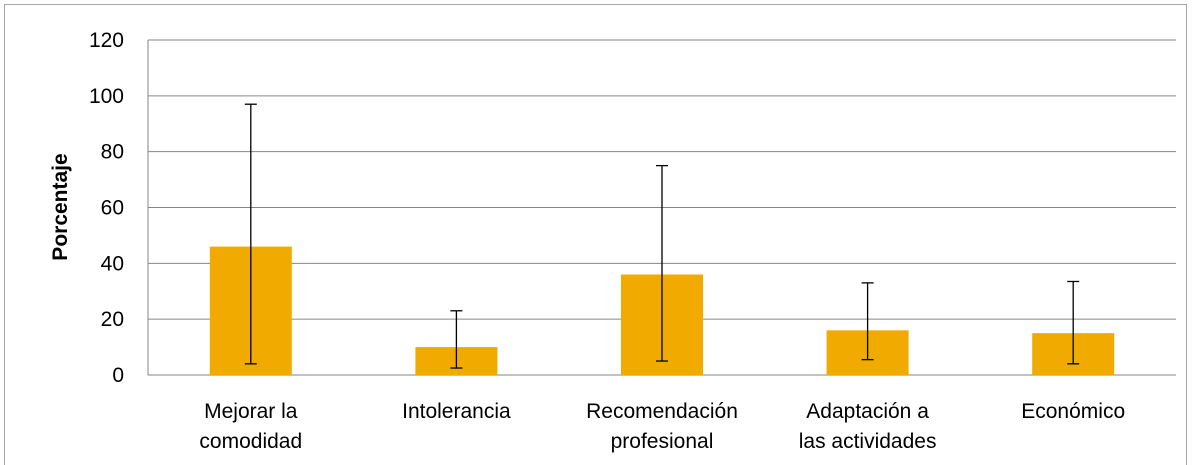 The height and width of the screenshot is (465, 1192). I want to click on y-tick-label: 60, so click(112, 208).